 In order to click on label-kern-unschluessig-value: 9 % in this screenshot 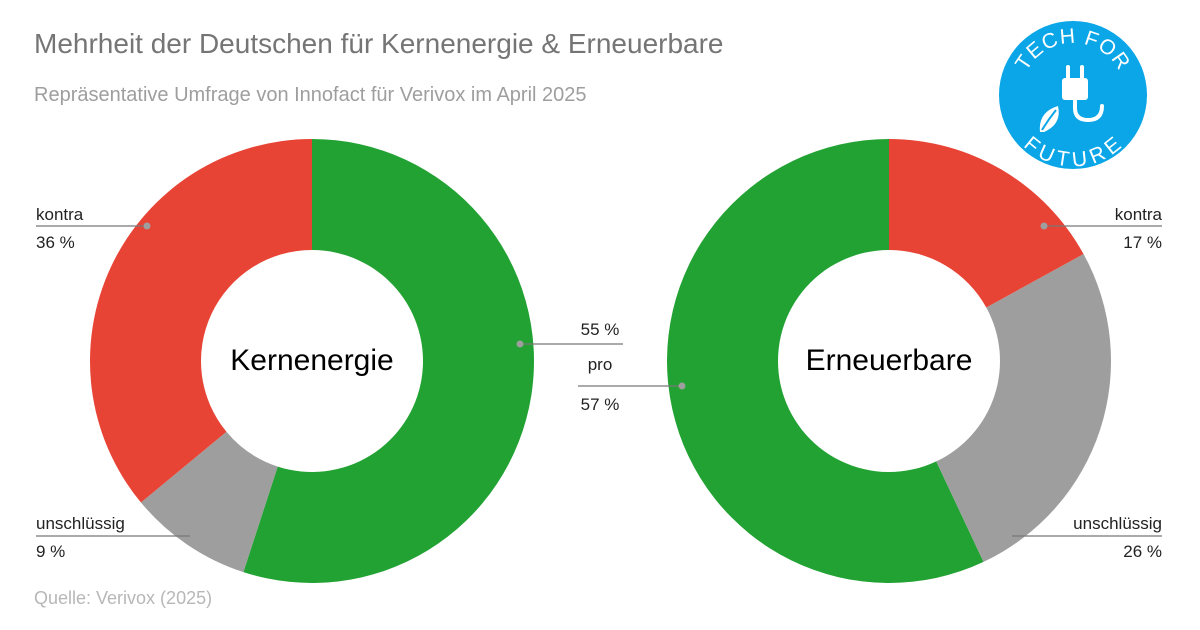, I will do `click(50, 551)`.